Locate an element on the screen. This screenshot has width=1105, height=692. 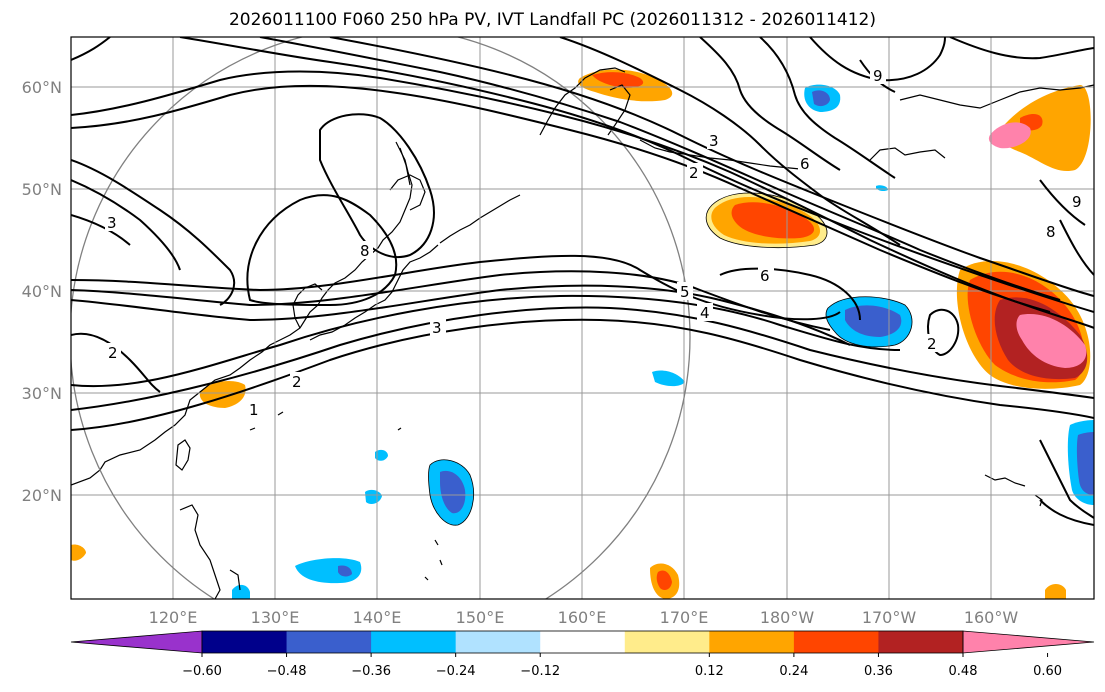
colorbar-tick-label: 0.60 is located at coordinates (1047, 671).